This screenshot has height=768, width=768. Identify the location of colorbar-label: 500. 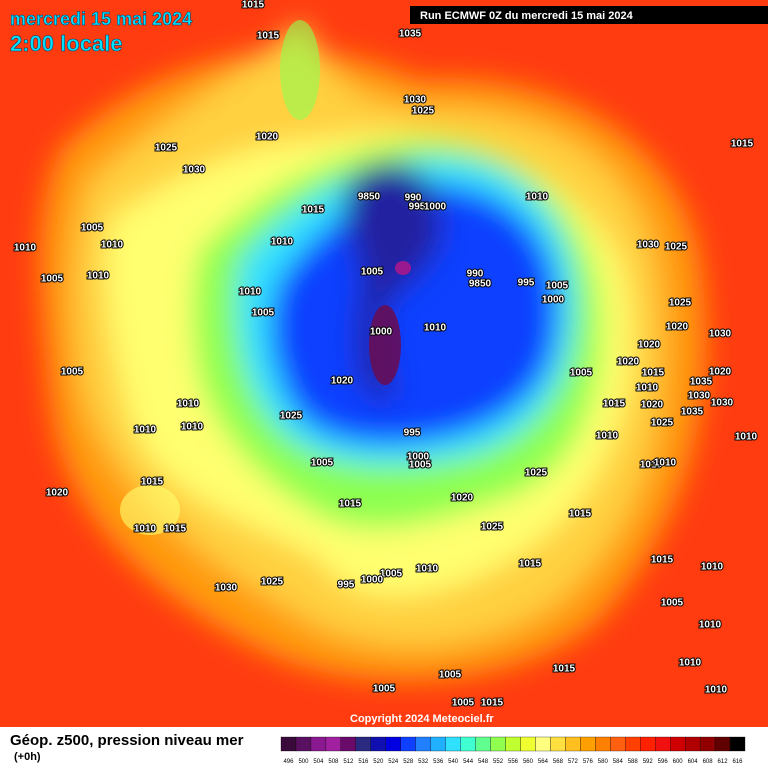
(303, 762).